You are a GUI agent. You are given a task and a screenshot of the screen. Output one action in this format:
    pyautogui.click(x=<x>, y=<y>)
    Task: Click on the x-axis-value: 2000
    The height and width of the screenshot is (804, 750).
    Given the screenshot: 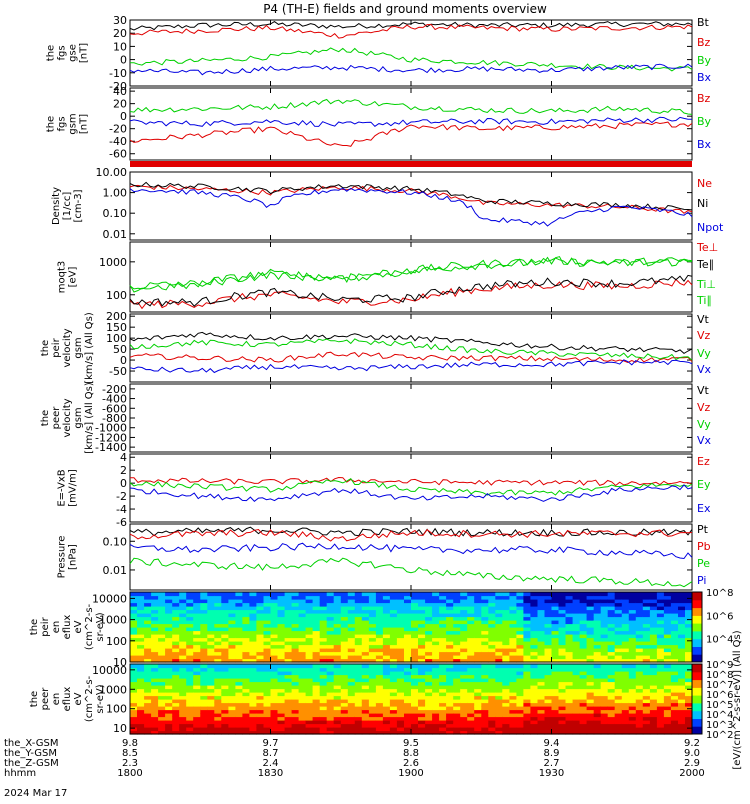 What is the action you would take?
    pyautogui.click(x=691, y=773)
    